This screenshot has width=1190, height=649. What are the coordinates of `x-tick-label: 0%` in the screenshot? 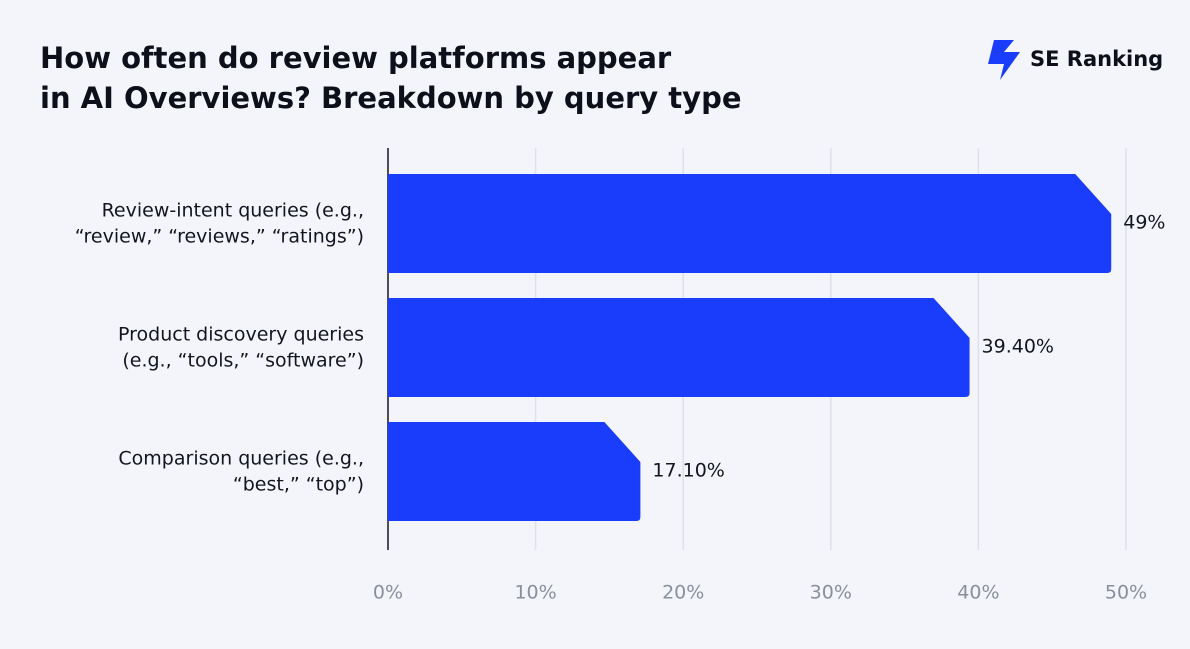 It's located at (388, 593).